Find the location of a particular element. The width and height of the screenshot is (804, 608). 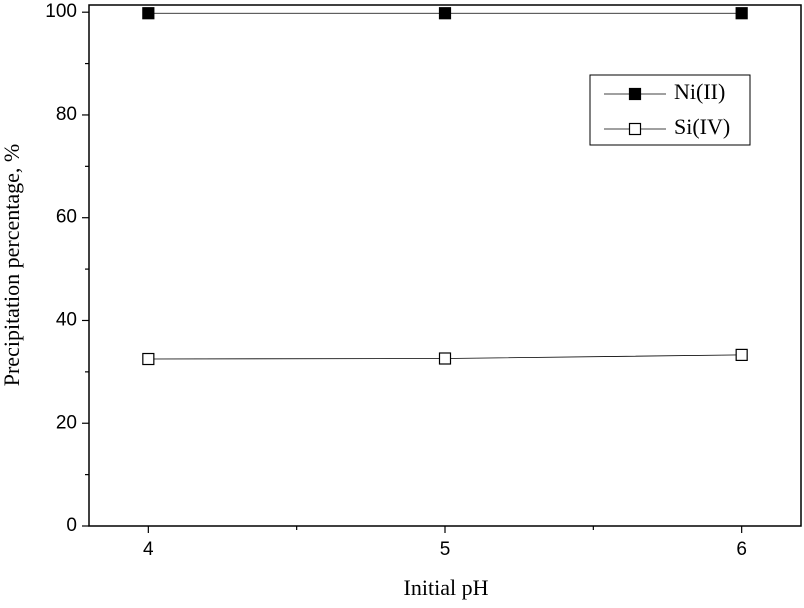

y-tick-label: 0 is located at coordinates (71, 525).